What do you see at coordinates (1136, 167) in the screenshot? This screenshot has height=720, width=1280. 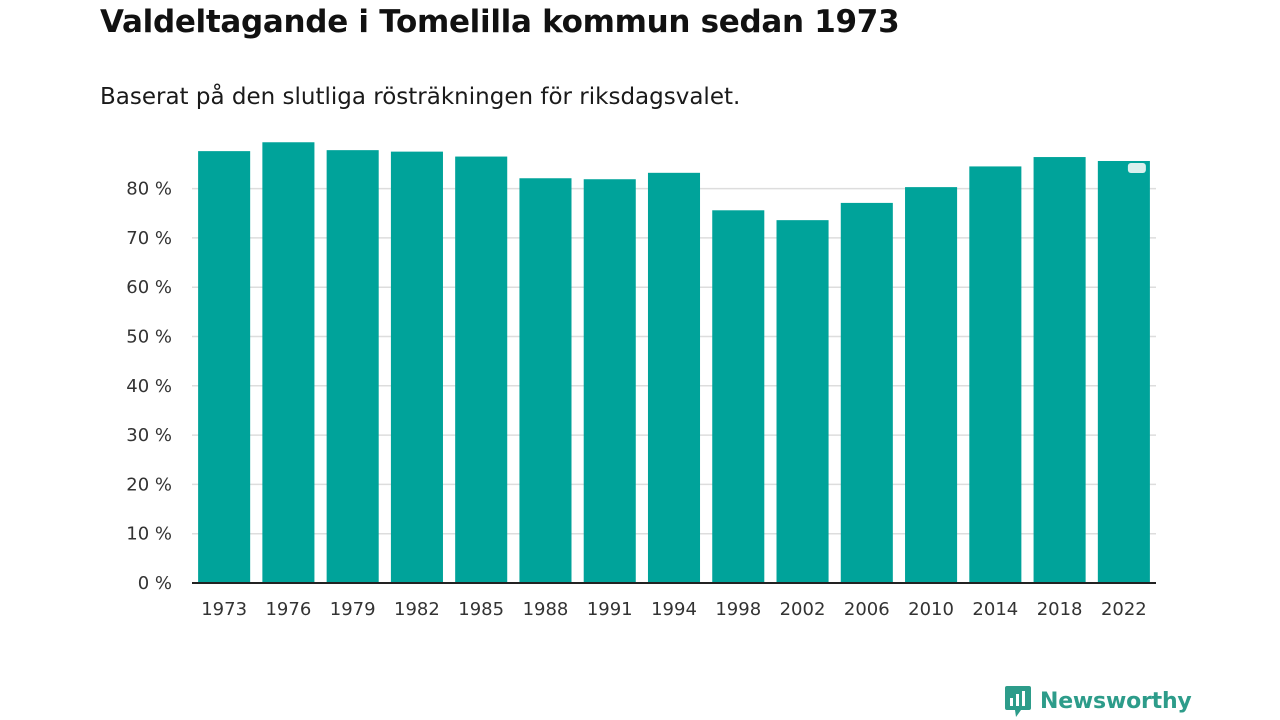 I see `latest-value-marker` at bounding box center [1136, 167].